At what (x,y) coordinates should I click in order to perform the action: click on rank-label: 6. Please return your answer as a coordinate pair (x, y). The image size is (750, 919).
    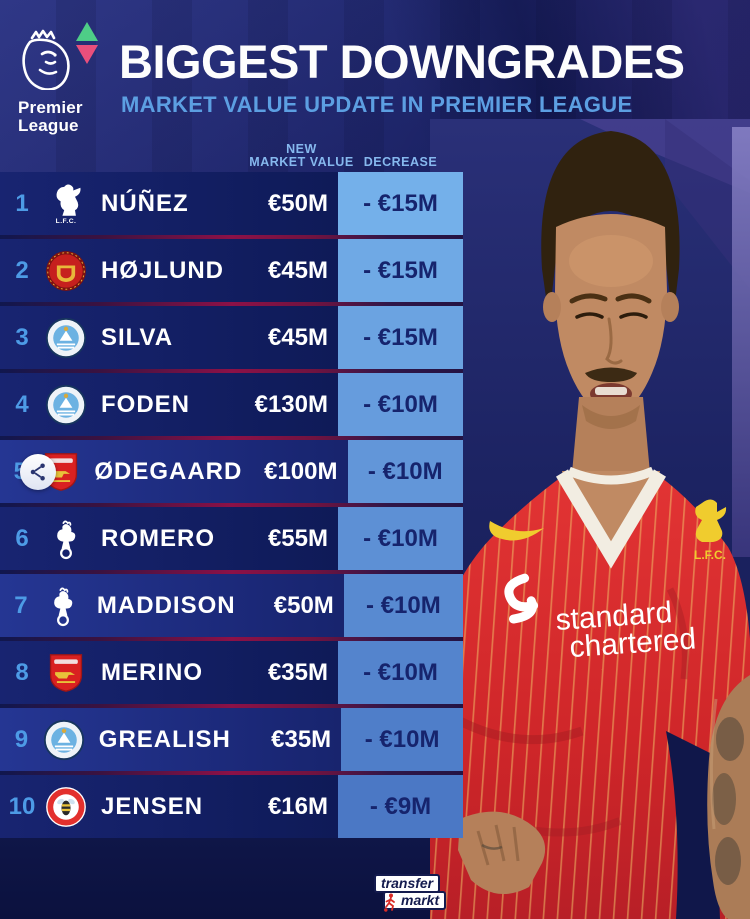
    Looking at the image, I should click on (22, 538).